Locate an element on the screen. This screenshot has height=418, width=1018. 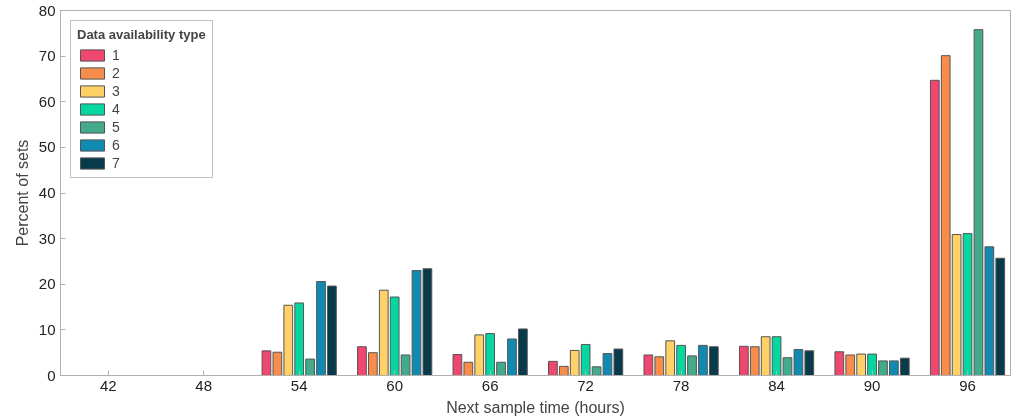
x-tick-label: 72 is located at coordinates (585, 385).